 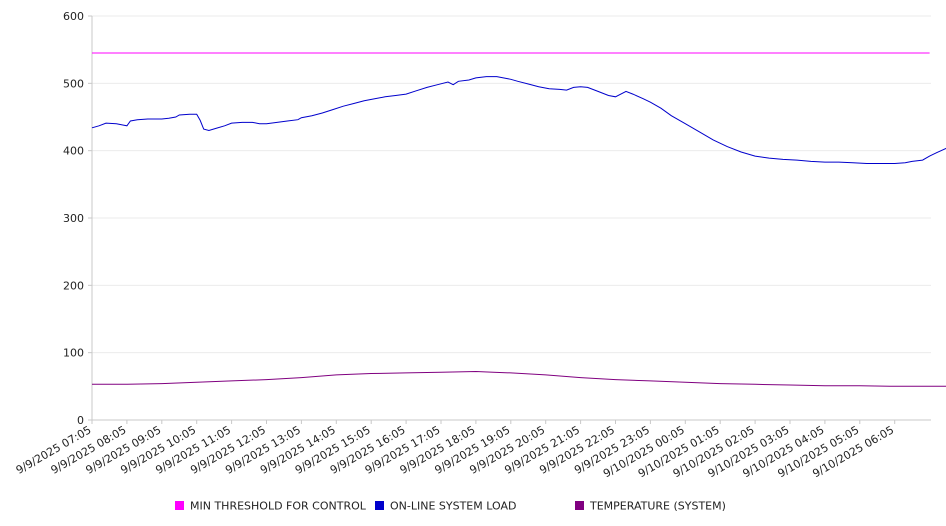 What do you see at coordinates (73, 83) in the screenshot?
I see `y-tick-label: 500` at bounding box center [73, 83].